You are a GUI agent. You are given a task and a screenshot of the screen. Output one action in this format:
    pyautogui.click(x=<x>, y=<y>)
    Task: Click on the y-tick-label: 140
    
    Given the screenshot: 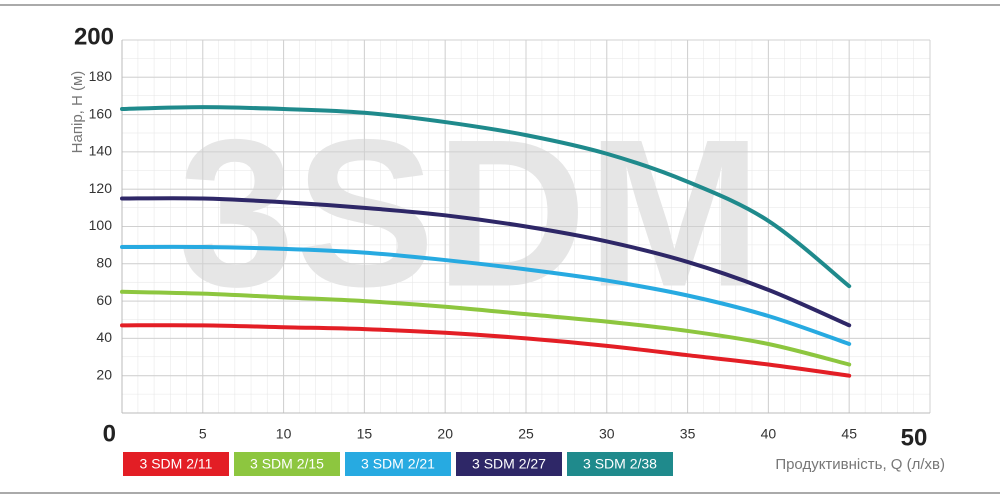 What is the action you would take?
    pyautogui.click(x=101, y=151)
    